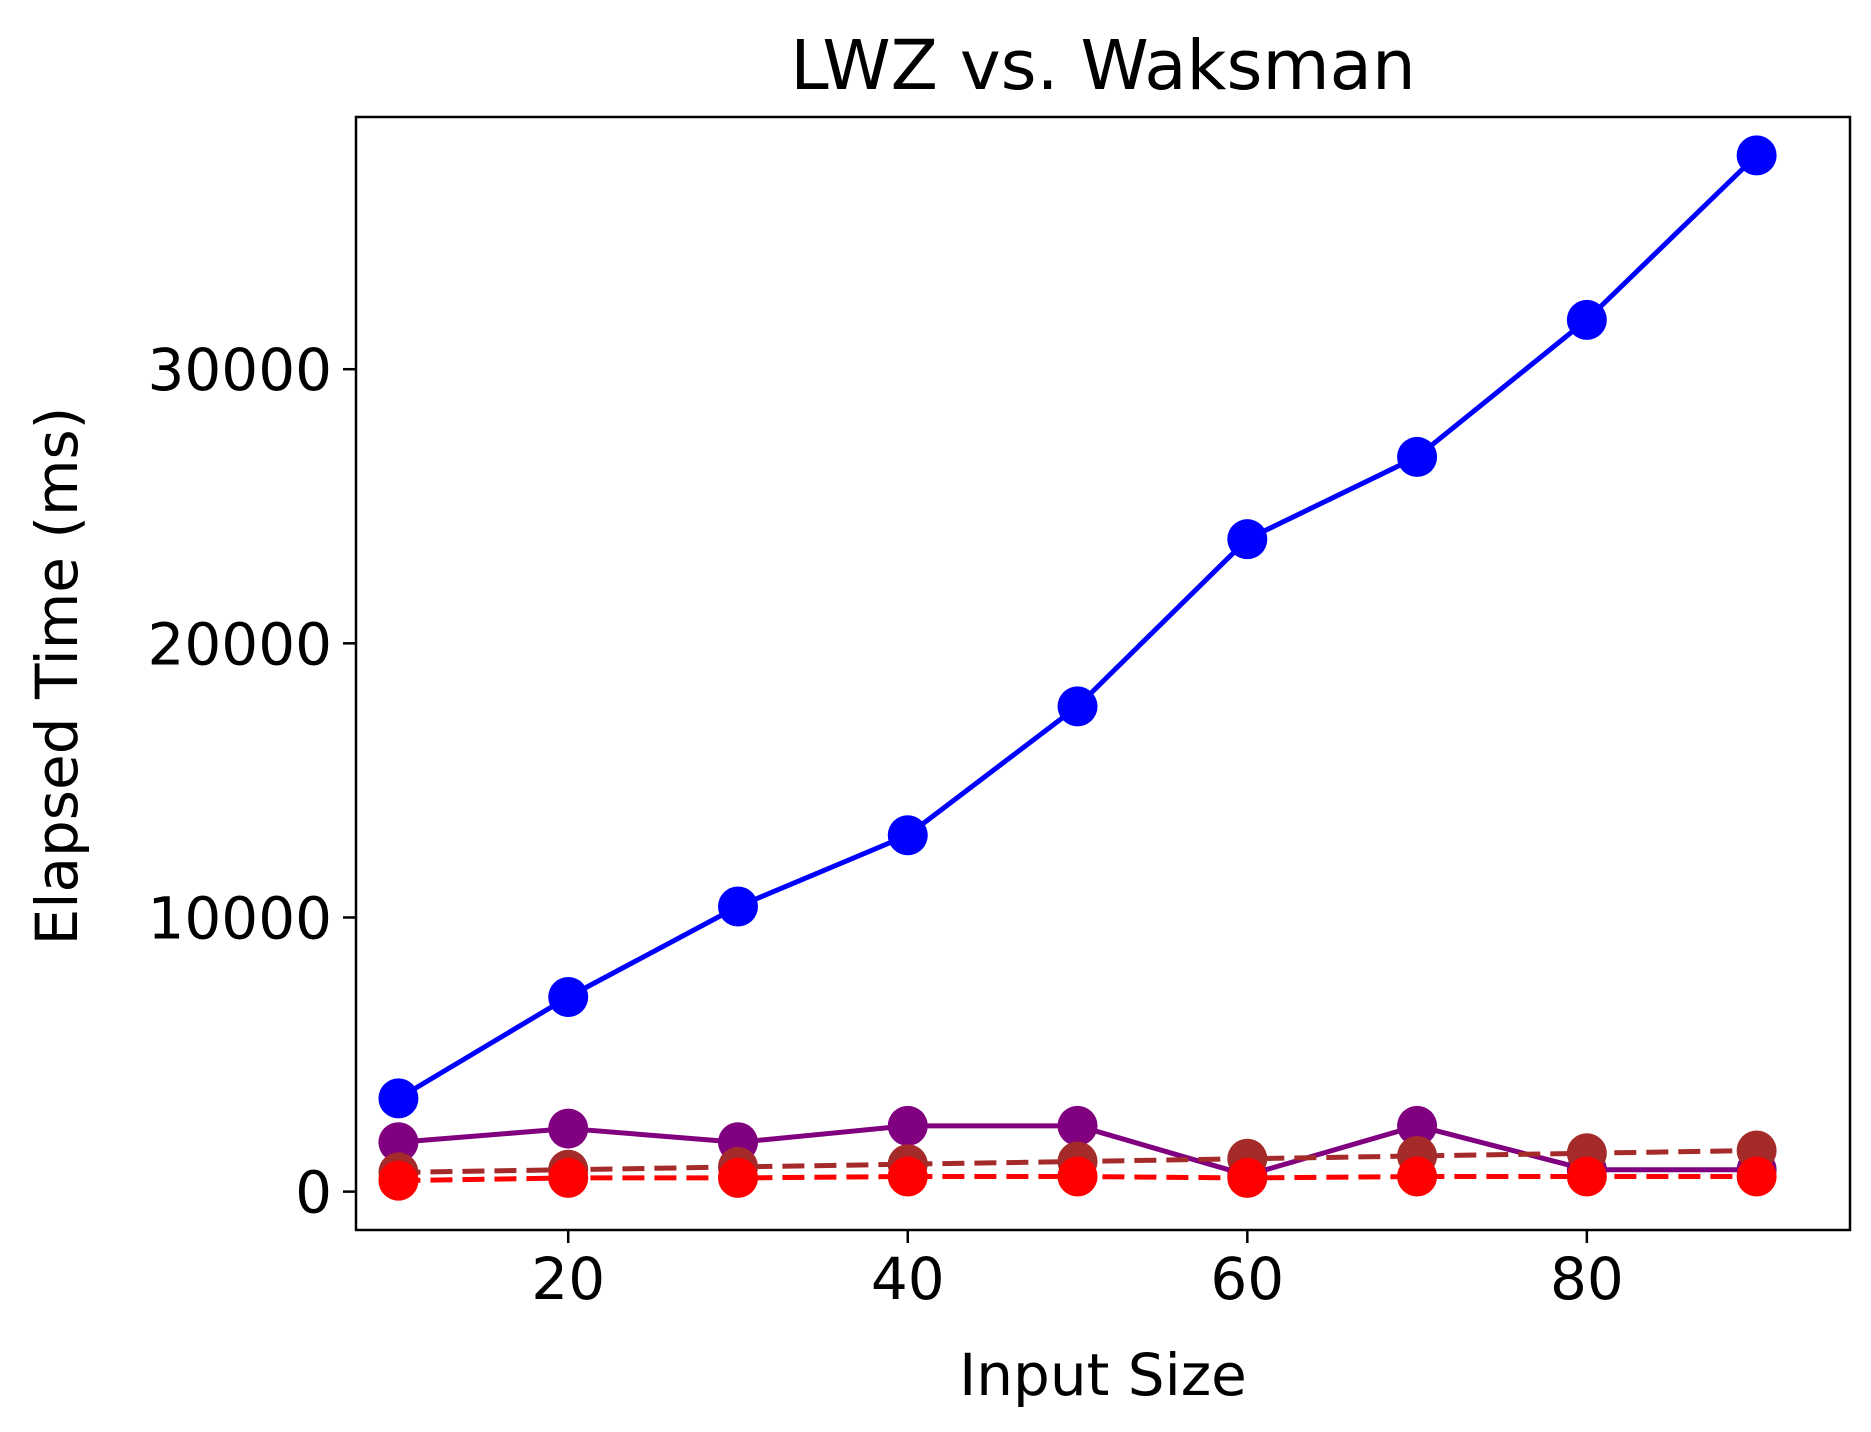 This screenshot has width=1871, height=1432. What do you see at coordinates (313, 1193) in the screenshot?
I see `y-tick-label: 0` at bounding box center [313, 1193].